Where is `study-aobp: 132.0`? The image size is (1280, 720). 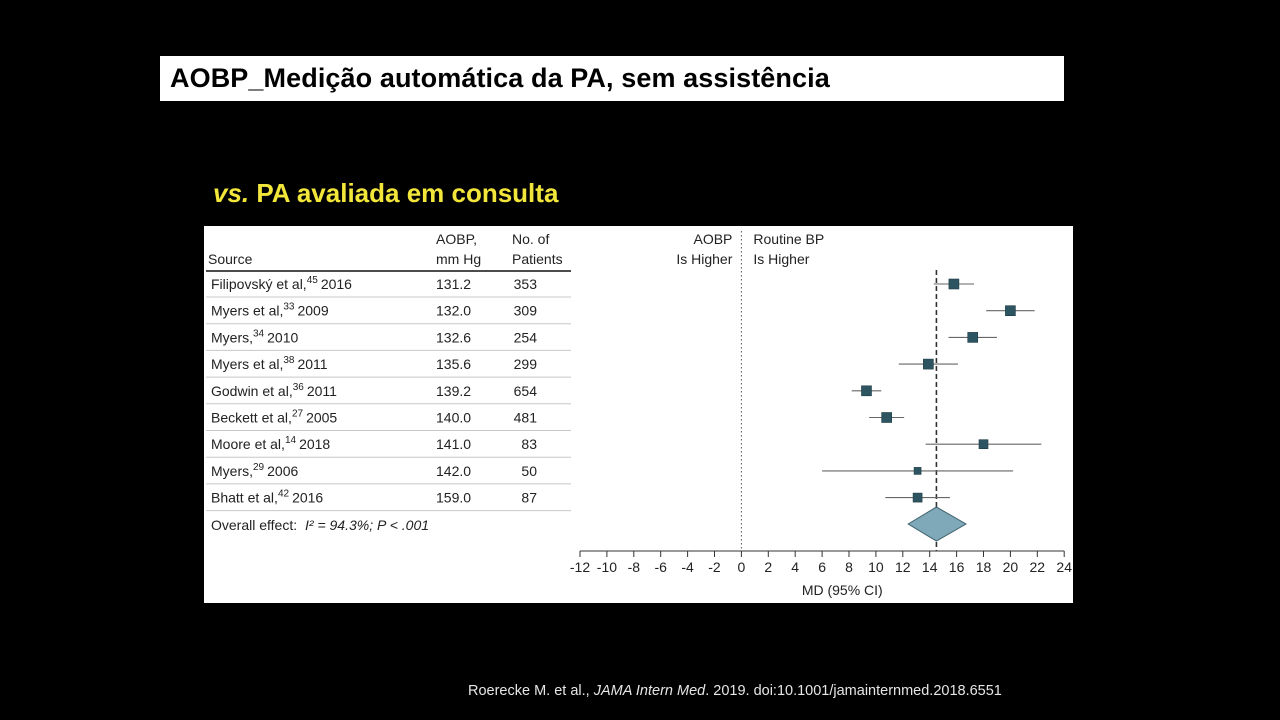 study-aobp: 132.0 is located at coordinates (453, 311).